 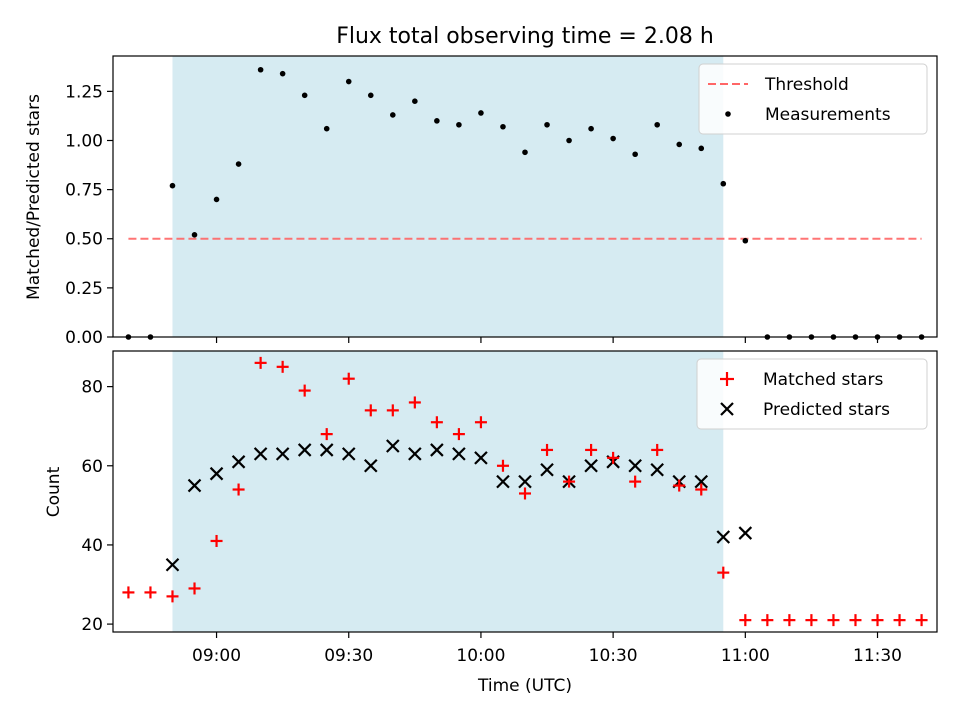 I want to click on legend-matched-marker, so click(x=727, y=379).